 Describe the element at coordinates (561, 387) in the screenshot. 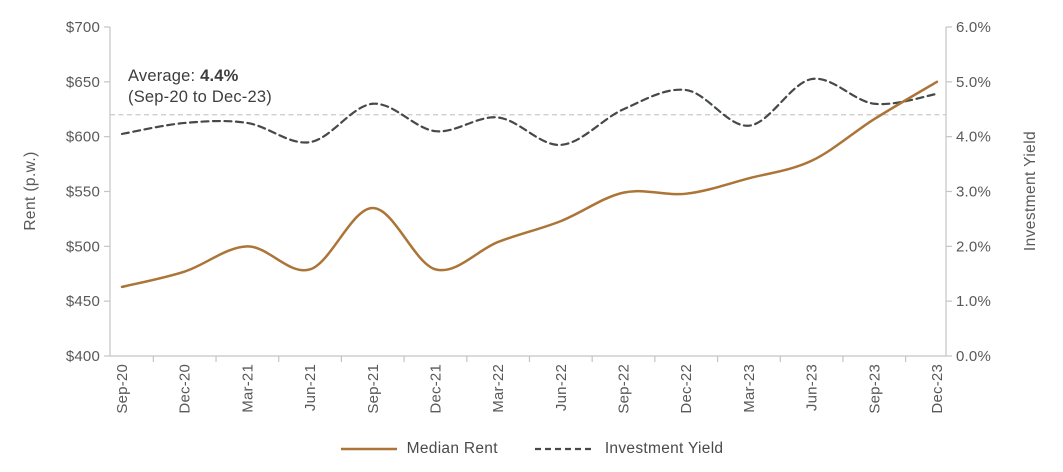

I see `x-axis-tick-label: Jun-22` at that location.